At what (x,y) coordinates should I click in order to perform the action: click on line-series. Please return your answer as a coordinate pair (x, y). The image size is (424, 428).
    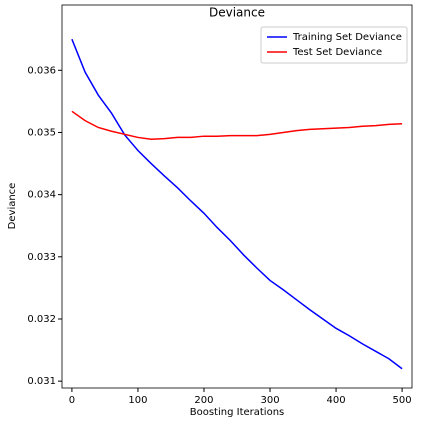
    Looking at the image, I should click on (237, 125).